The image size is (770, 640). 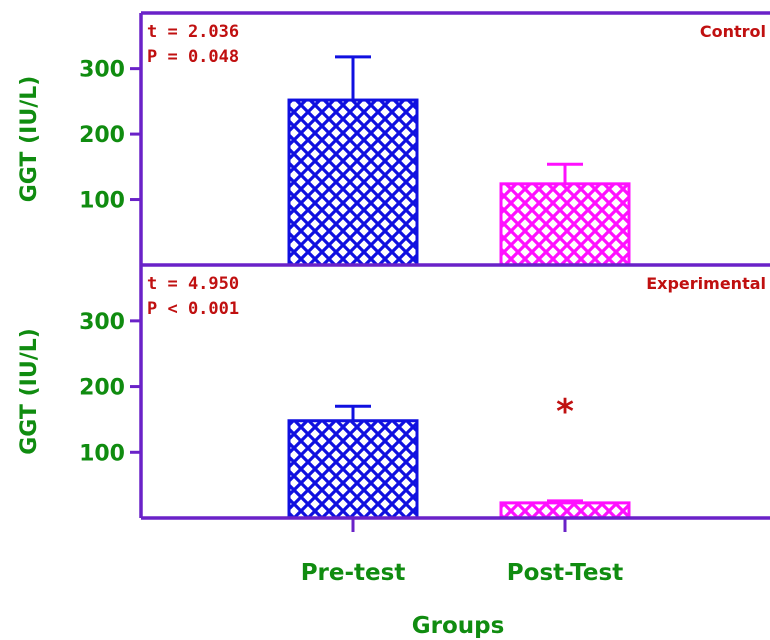 I want to click on panel-1-y-tick-label-2: 200, so click(x=102, y=135).